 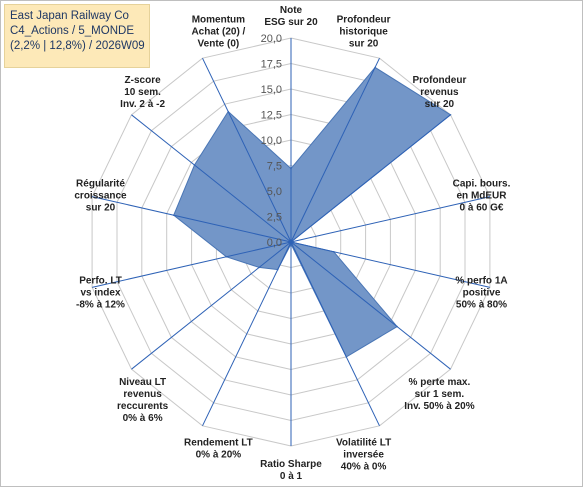 I want to click on tick-label: 2,5, so click(x=274, y=218).